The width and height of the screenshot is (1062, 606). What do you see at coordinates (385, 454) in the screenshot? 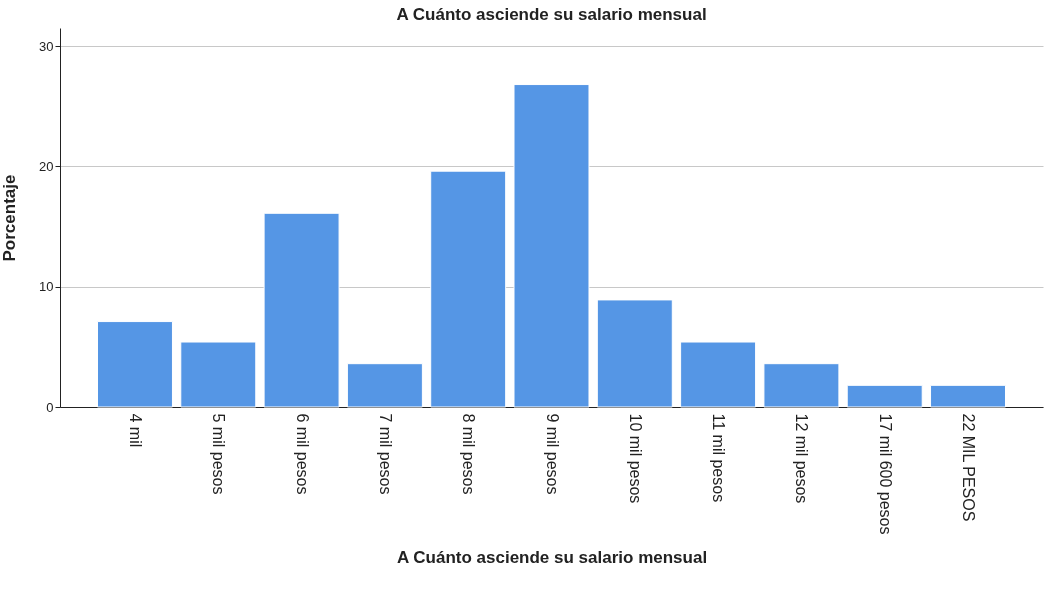
I see `x-tick-label: 7 mil pesos` at bounding box center [385, 454].